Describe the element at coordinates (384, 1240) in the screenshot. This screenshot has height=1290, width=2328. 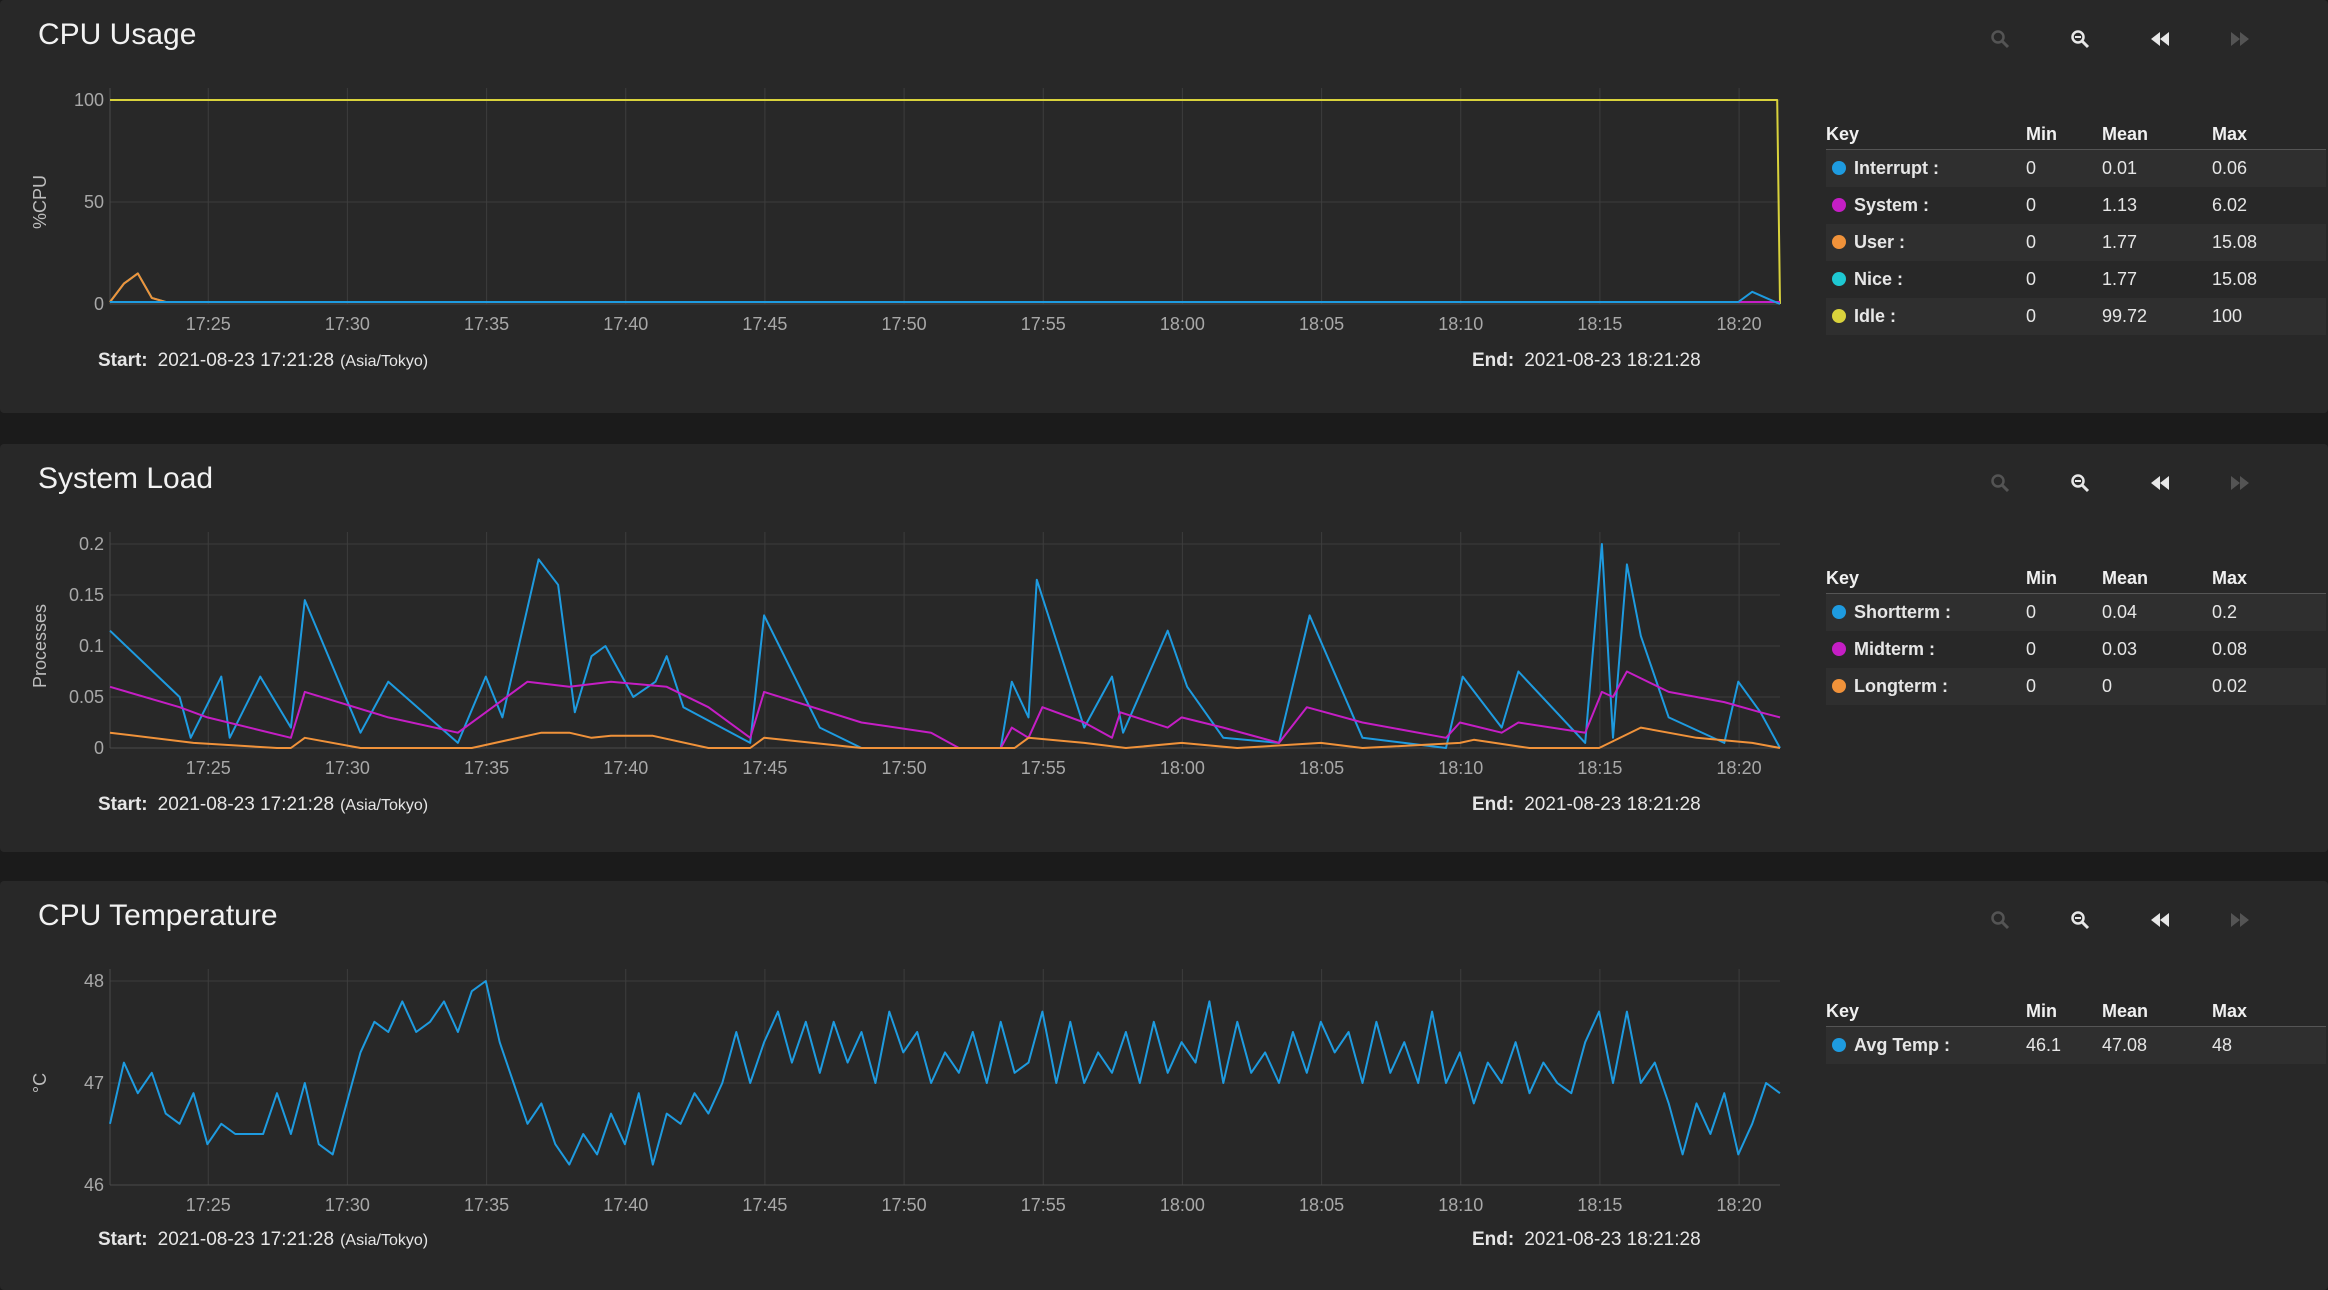
I see `timezone: (Asia/Tokyo)` at that location.